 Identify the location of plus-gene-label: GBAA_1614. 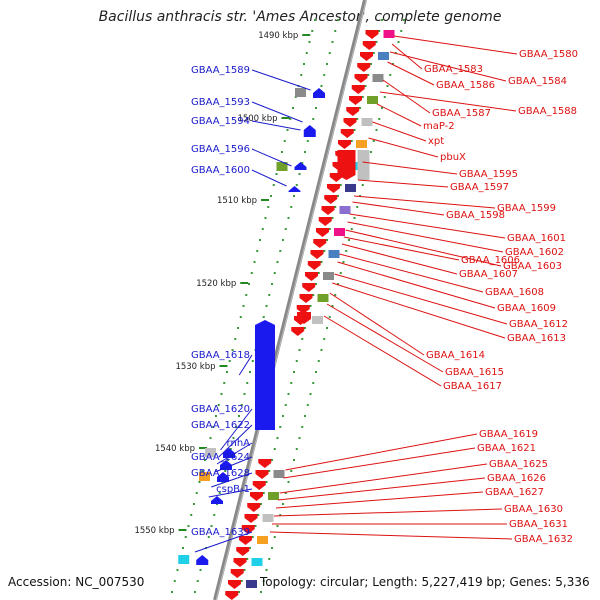
(455, 355).